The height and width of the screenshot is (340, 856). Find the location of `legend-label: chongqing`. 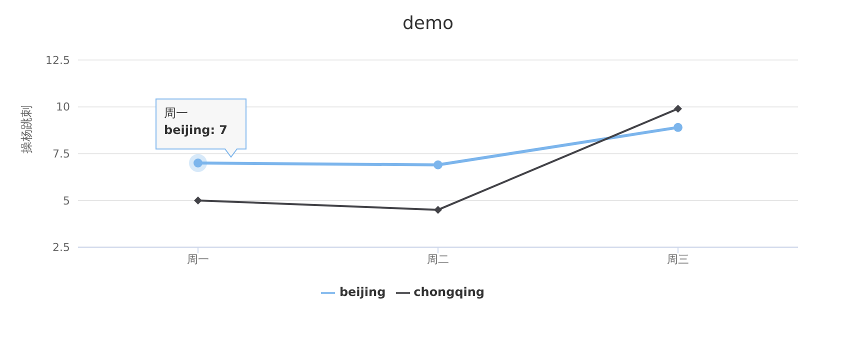

legend-label: chongqing is located at coordinates (449, 292).